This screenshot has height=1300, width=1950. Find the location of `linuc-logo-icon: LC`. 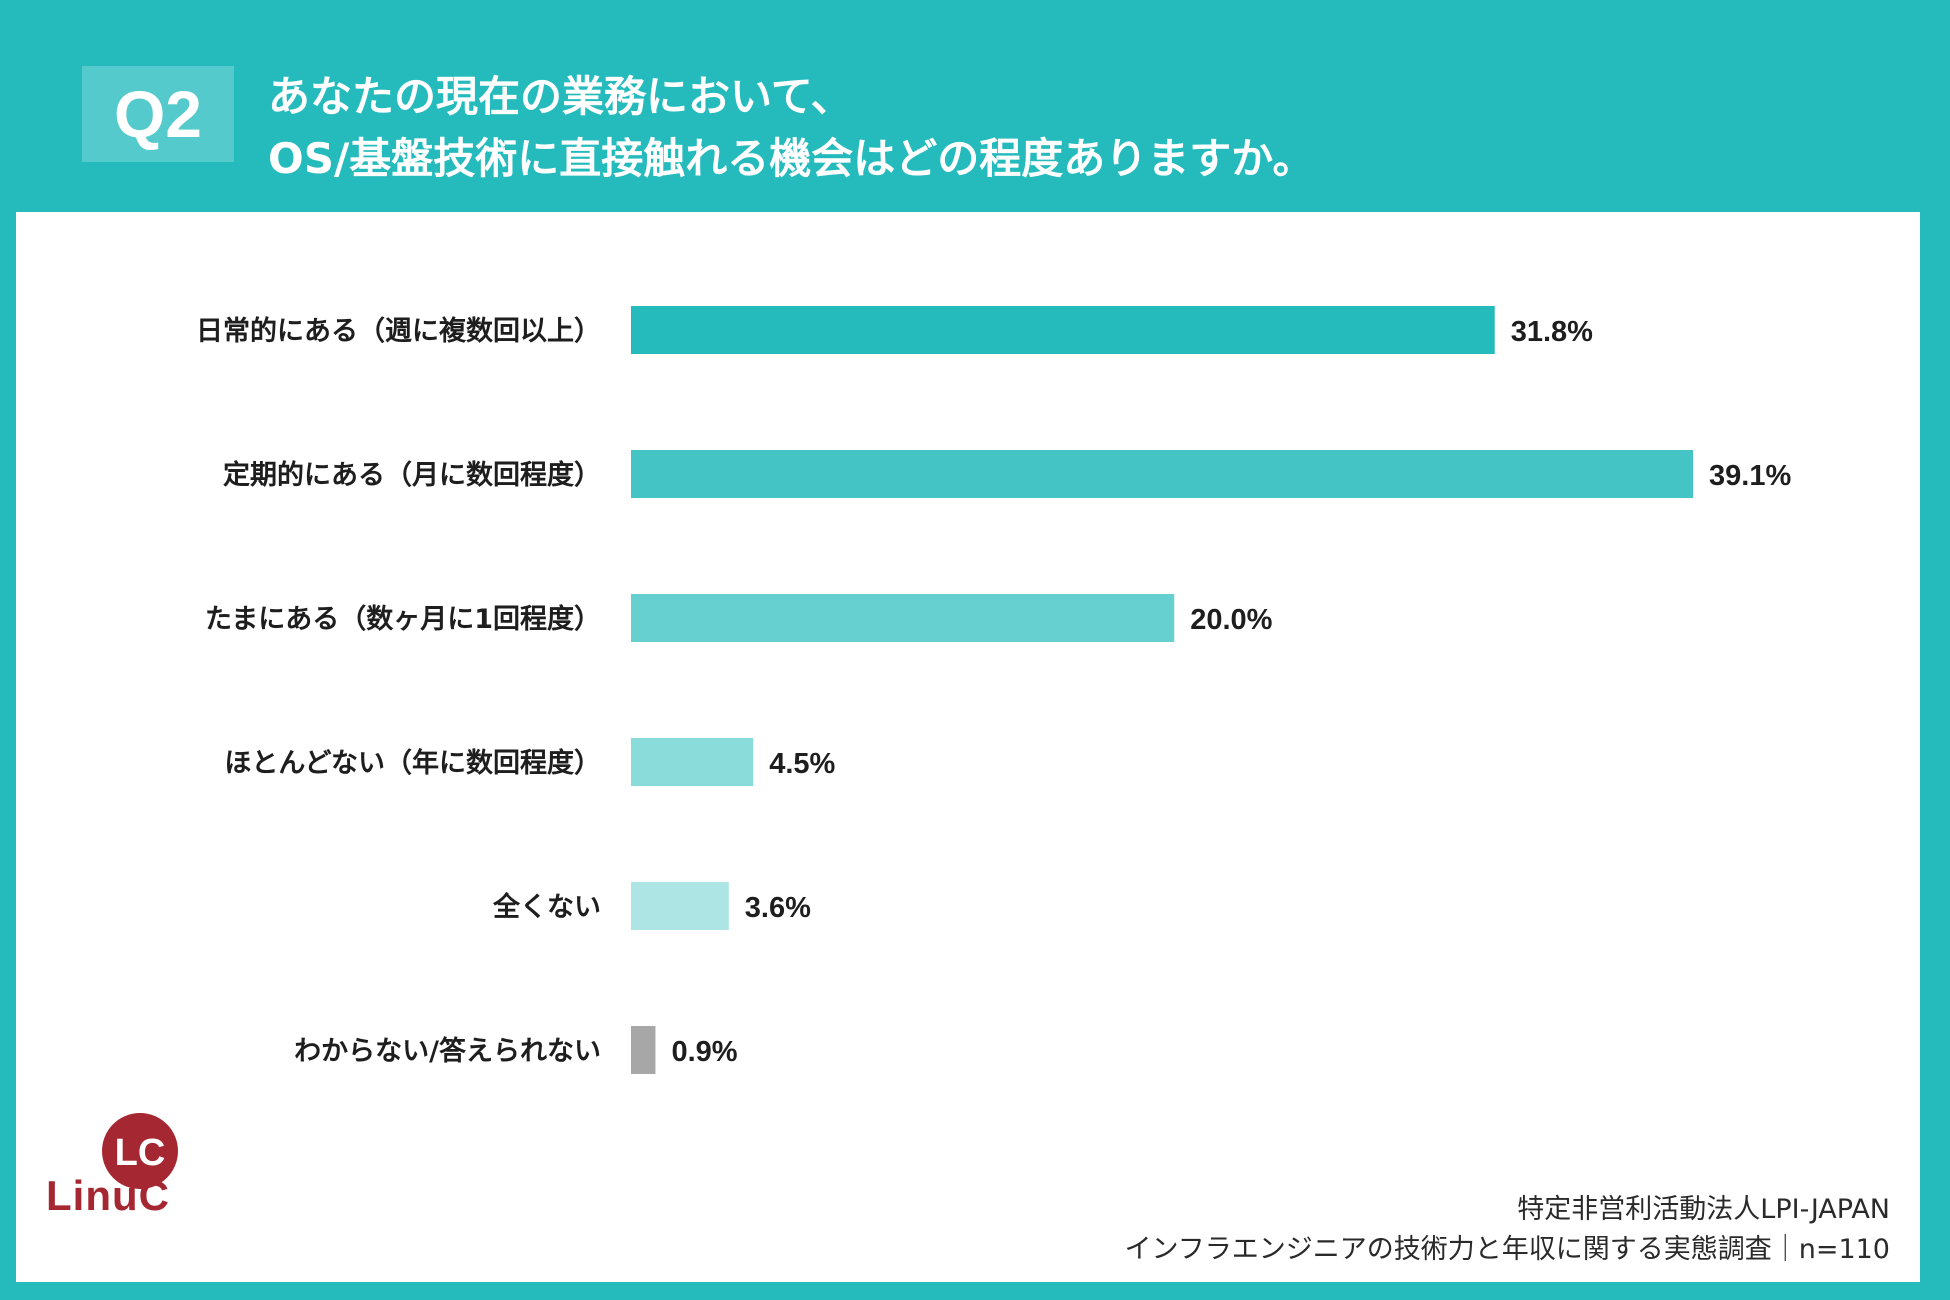

linuc-logo-icon: LC is located at coordinates (140, 1151).